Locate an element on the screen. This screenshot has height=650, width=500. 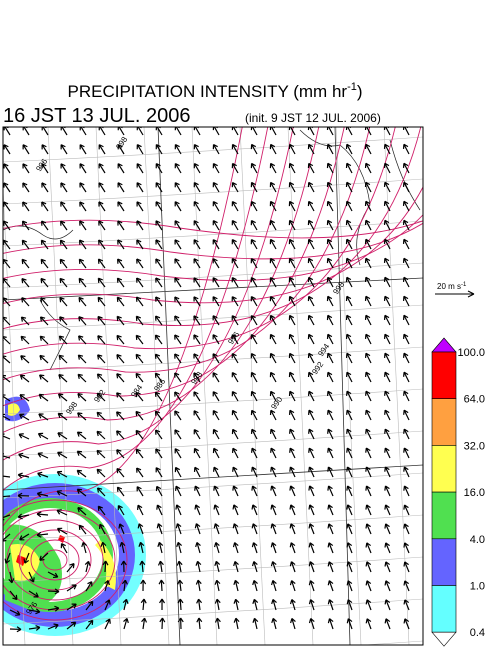
colorbar-label: 0.4 is located at coordinates (477, 633).